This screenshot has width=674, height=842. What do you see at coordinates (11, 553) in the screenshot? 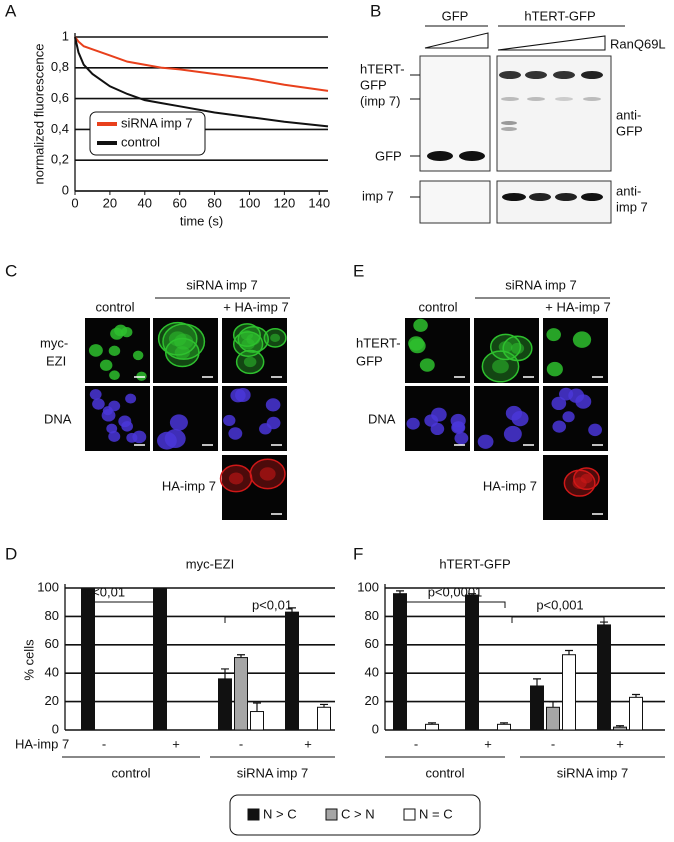
I see `panel-label: D` at bounding box center [11, 553].